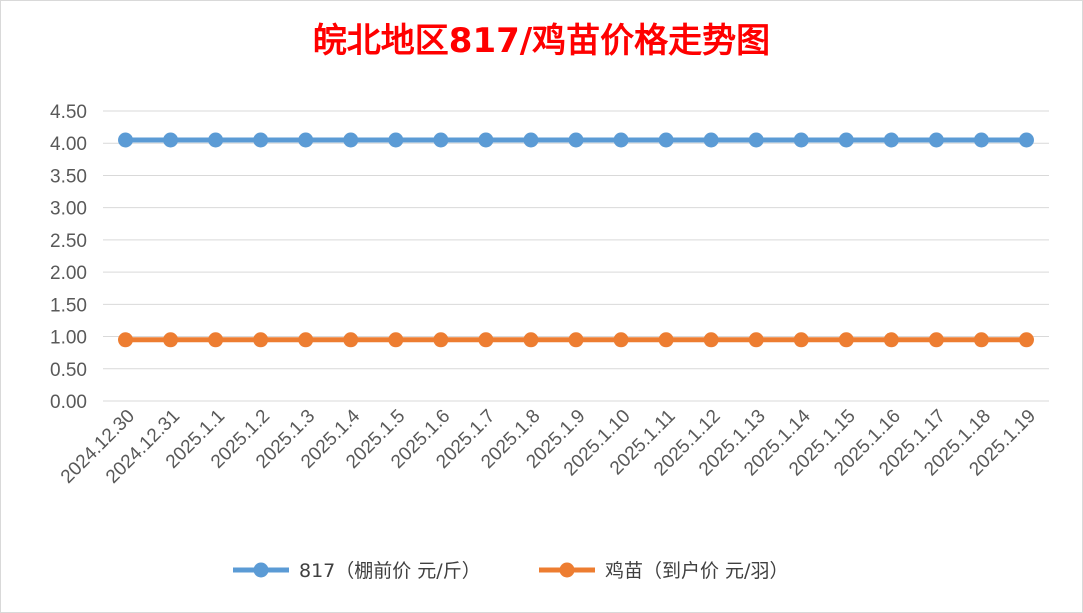 The image size is (1083, 613). Describe the element at coordinates (68, 257) in the screenshot. I see `y-axis-ticks: 0.00 0.50 1.00 1.50 2.00 2.50 3.00 3.50 4.00 4.50` at that location.